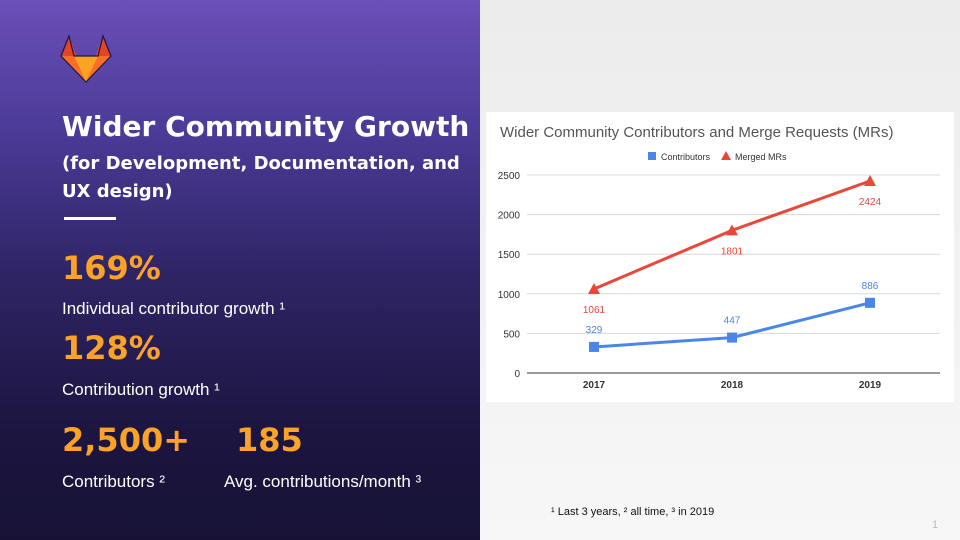 The width and height of the screenshot is (960, 540). Describe the element at coordinates (111, 348) in the screenshot. I see `stat-value-contribution-growth: 128%` at that location.